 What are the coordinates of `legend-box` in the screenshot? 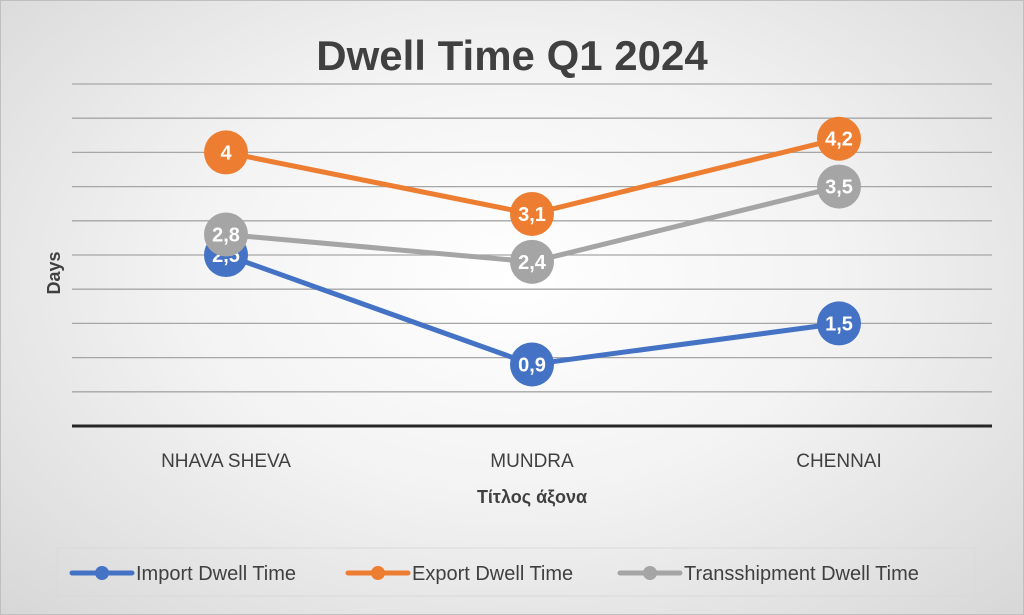 It's located at (516, 572).